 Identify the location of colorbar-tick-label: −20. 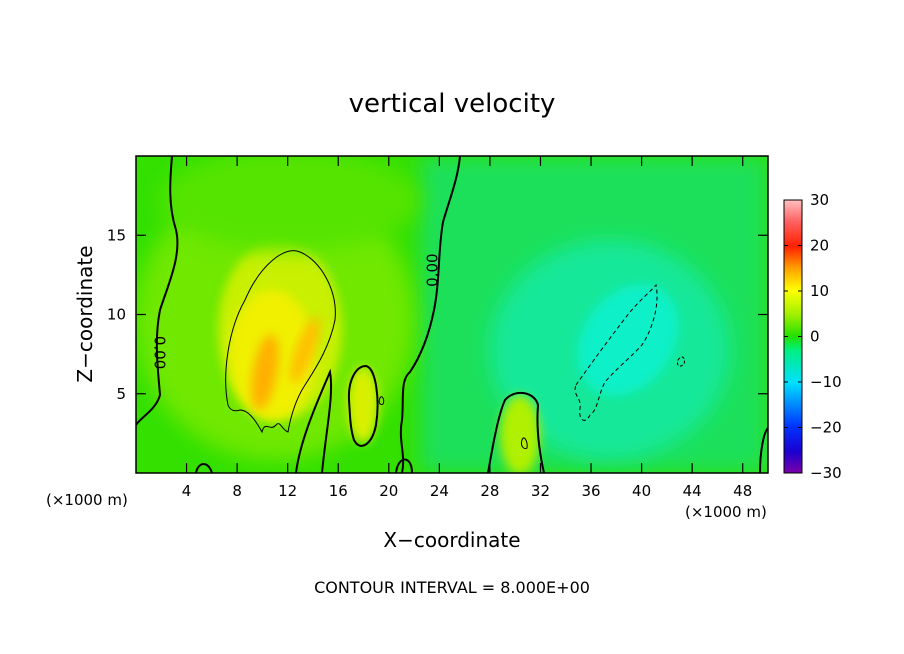
(826, 428).